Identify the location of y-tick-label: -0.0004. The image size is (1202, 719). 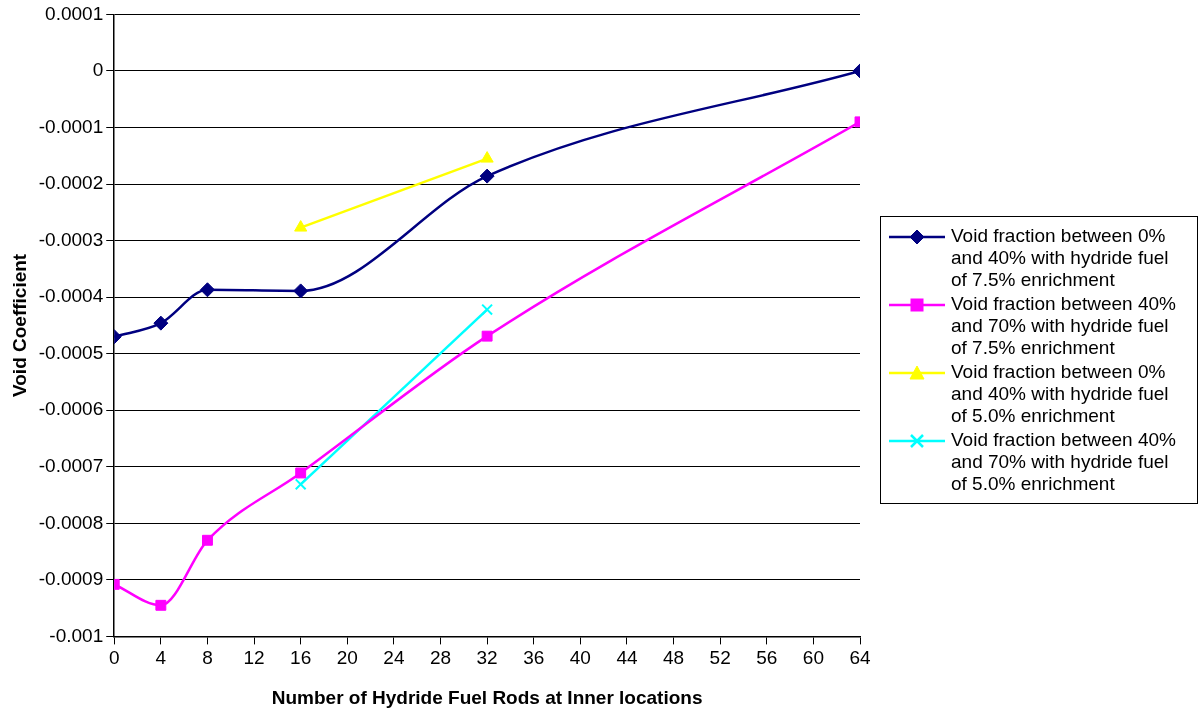
(71, 296).